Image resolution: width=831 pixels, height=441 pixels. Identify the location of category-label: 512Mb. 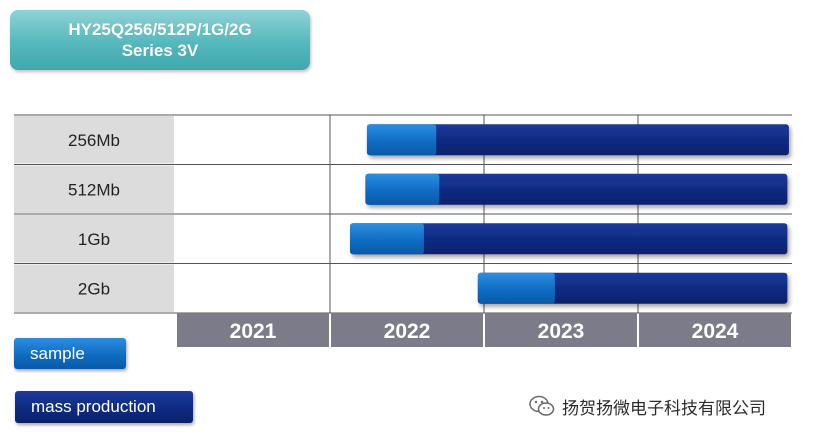
(94, 189).